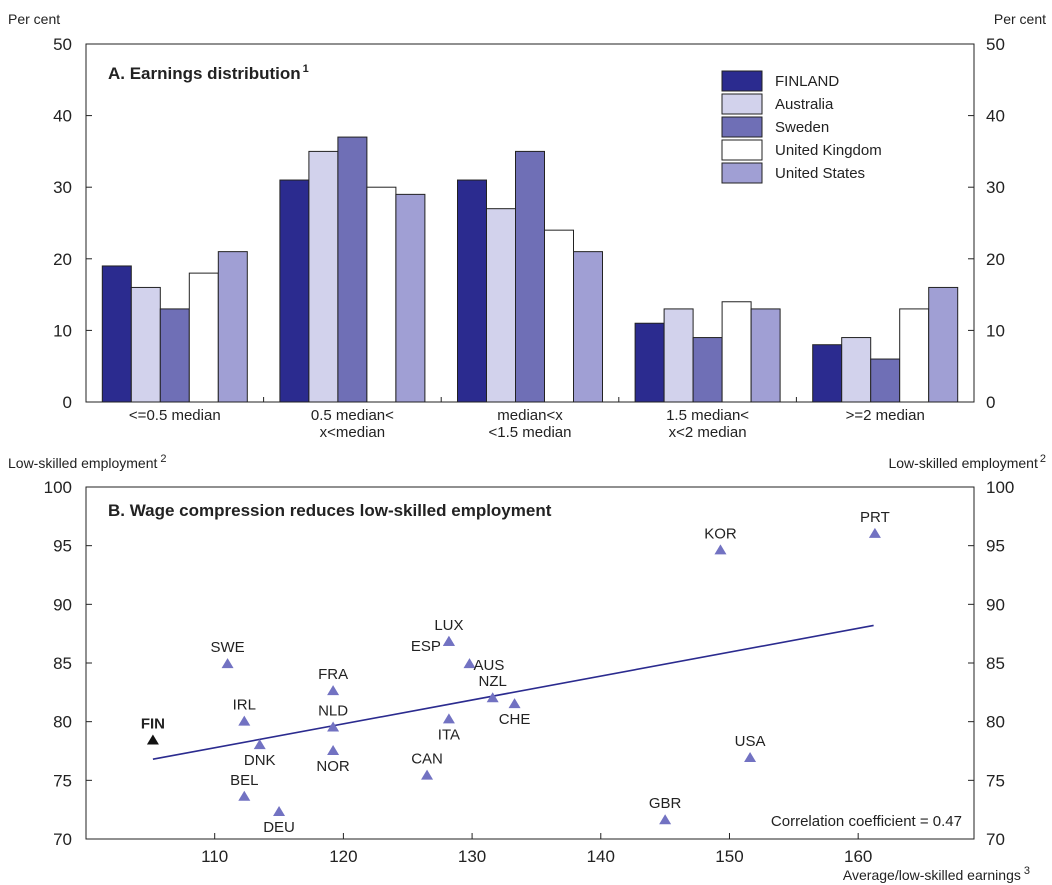 The height and width of the screenshot is (885, 1052). I want to click on x-tick-label: 140, so click(601, 856).